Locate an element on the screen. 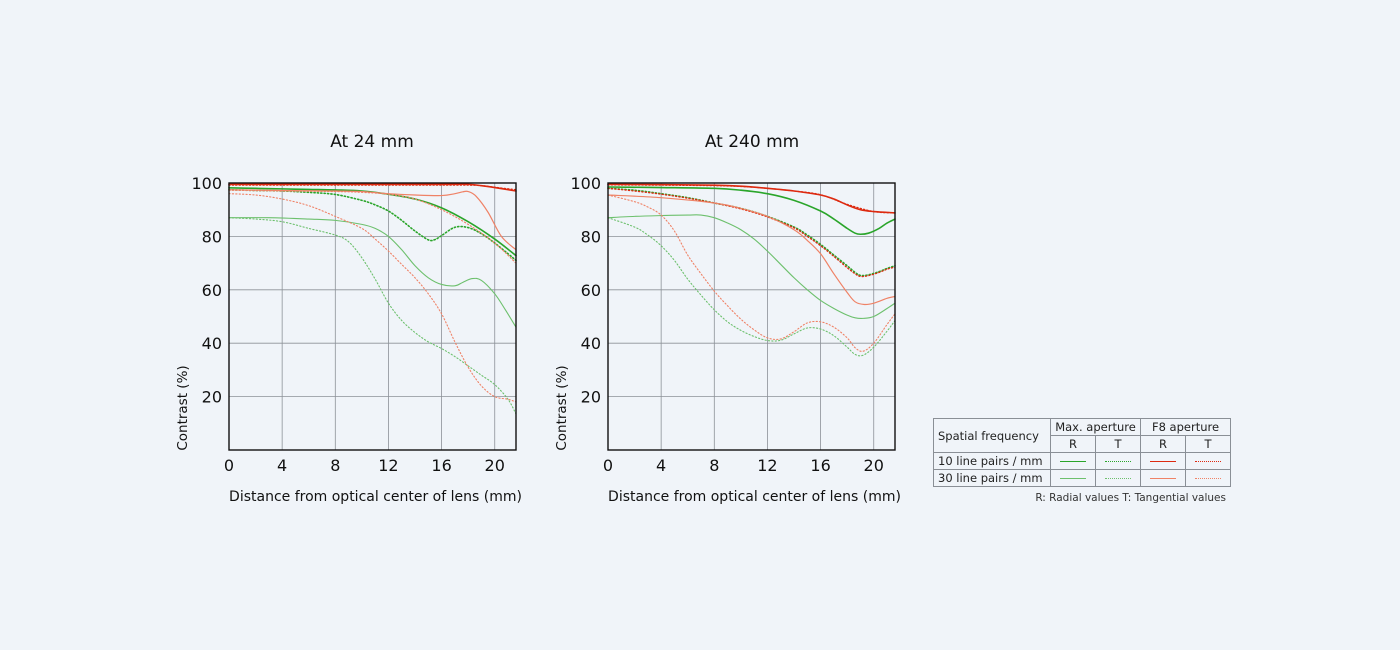 The height and width of the screenshot is (650, 1400). chart1-ytick-label: 60 is located at coordinates (591, 290).